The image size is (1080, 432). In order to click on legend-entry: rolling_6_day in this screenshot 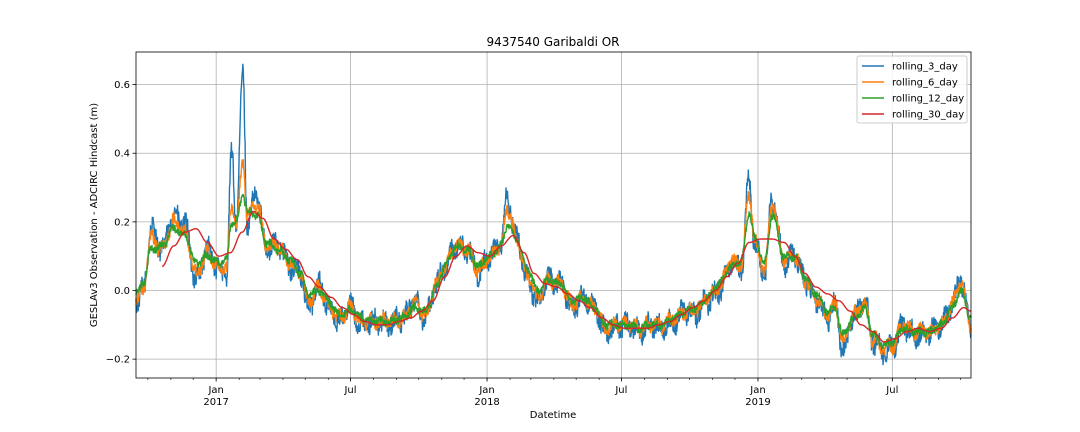, I will do `click(925, 83)`.